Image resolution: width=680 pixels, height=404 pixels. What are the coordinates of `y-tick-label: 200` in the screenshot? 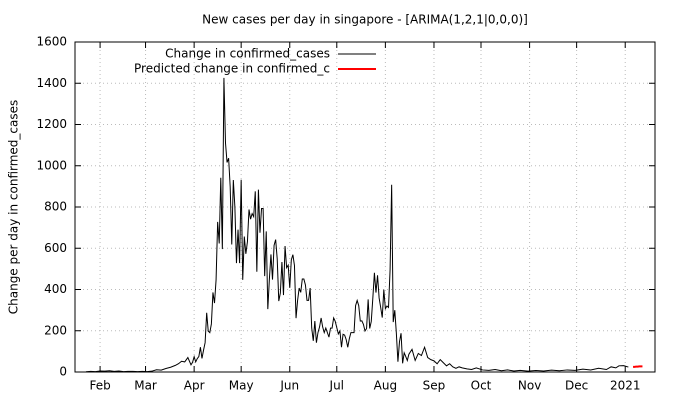 It's located at (55, 330).